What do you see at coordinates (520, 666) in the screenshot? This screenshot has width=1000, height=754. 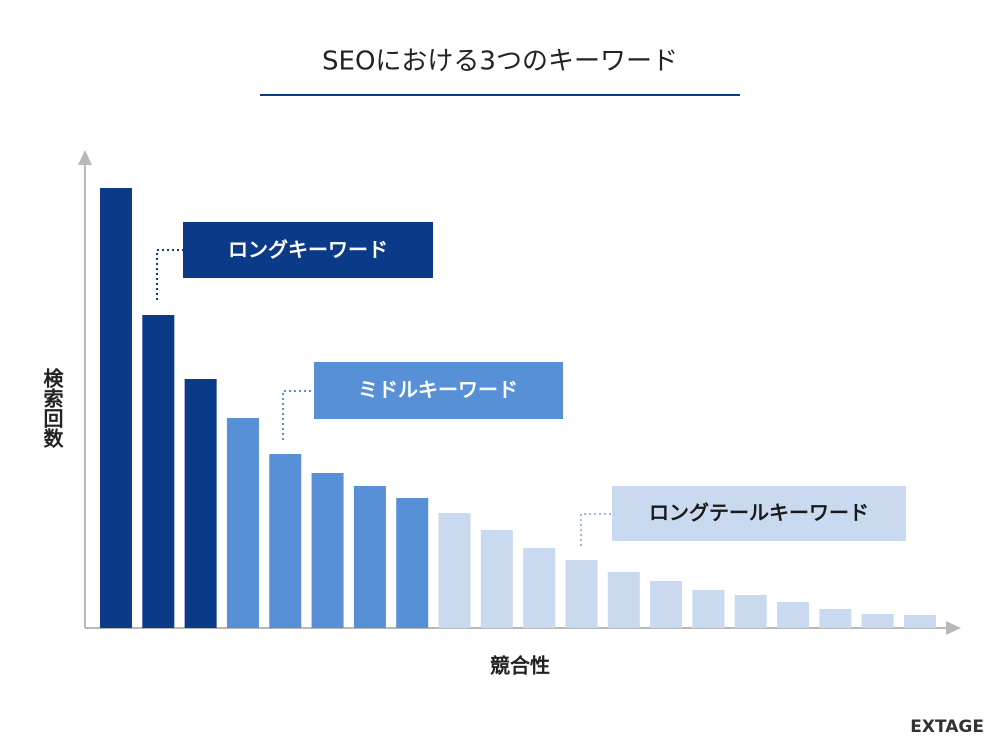 I see `x-axis-label: 競合性` at bounding box center [520, 666].